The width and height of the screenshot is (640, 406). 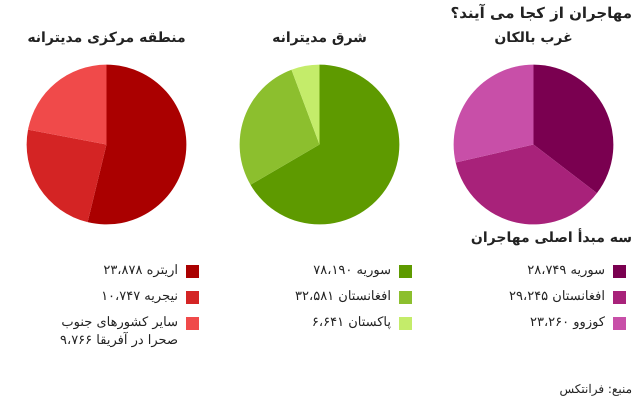 I want to click on chart-title: منطقه مرکزی مدیترانه, so click(x=106, y=38).